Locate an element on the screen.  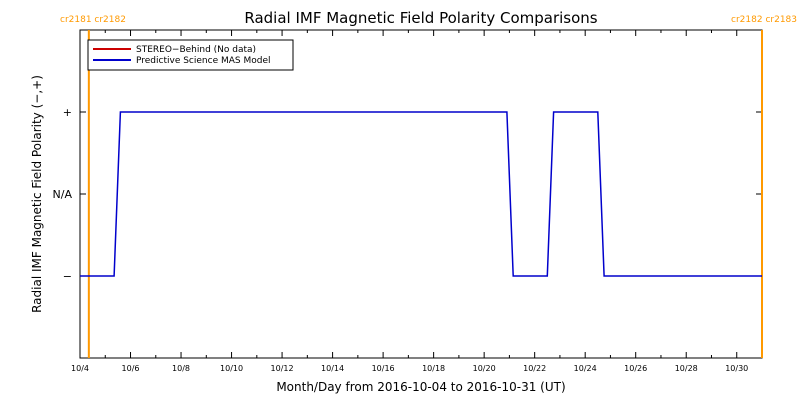
legend-box is located at coordinates (190, 55).